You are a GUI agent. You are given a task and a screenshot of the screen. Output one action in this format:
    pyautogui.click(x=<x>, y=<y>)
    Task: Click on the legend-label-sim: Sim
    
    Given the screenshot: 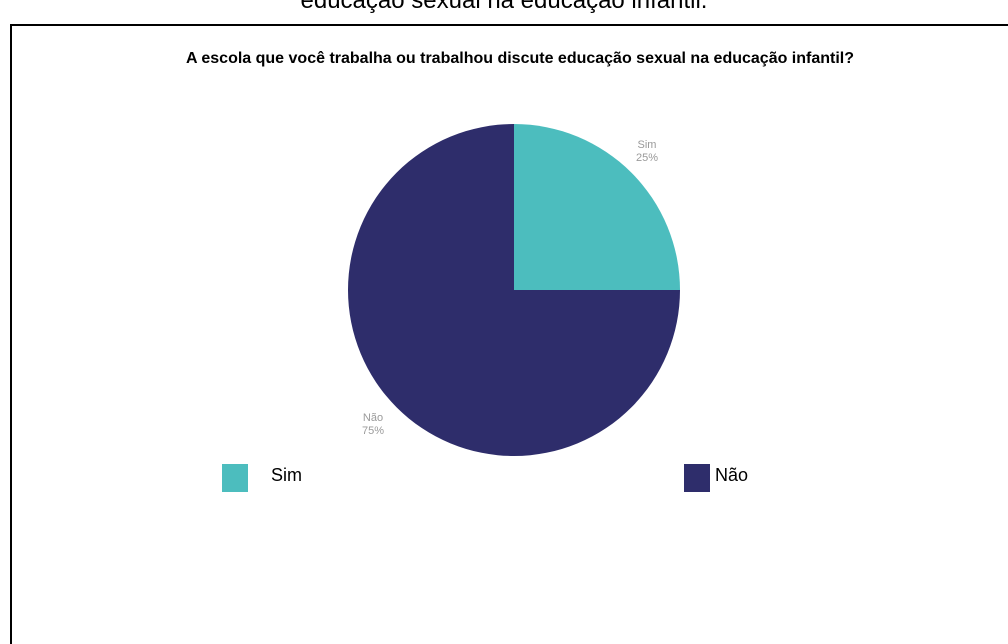 What is the action you would take?
    pyautogui.click(x=286, y=474)
    